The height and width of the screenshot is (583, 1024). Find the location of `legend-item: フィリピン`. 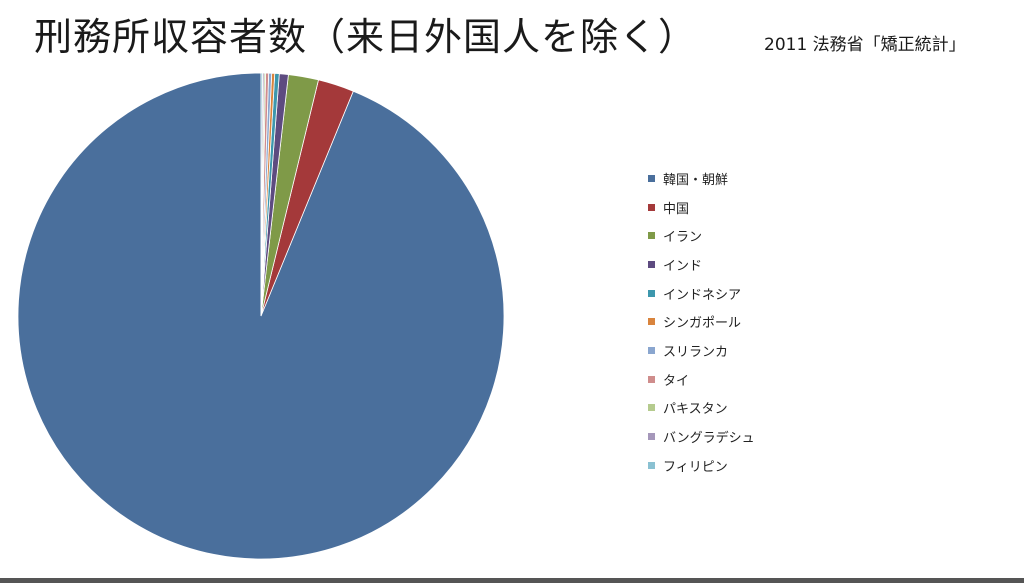

legend-item: フィリピン is located at coordinates (701, 465).